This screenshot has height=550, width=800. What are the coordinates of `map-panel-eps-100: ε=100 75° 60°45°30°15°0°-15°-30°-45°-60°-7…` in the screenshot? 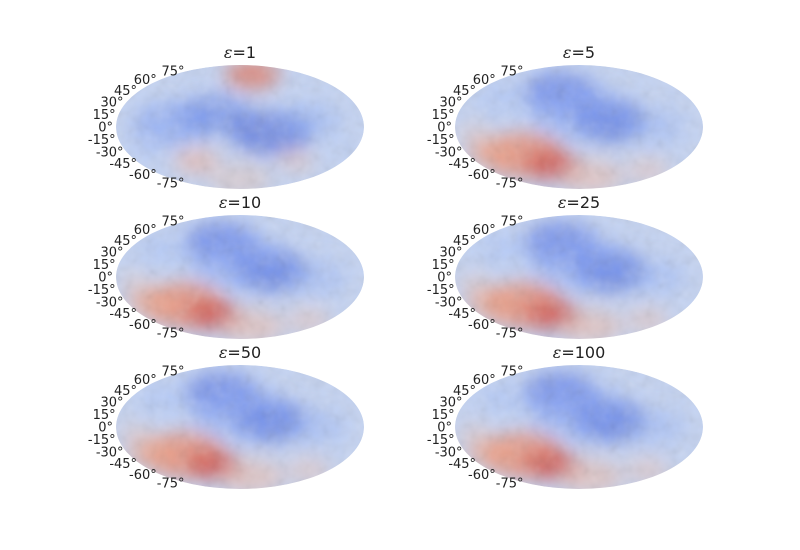 It's located at (565, 417).